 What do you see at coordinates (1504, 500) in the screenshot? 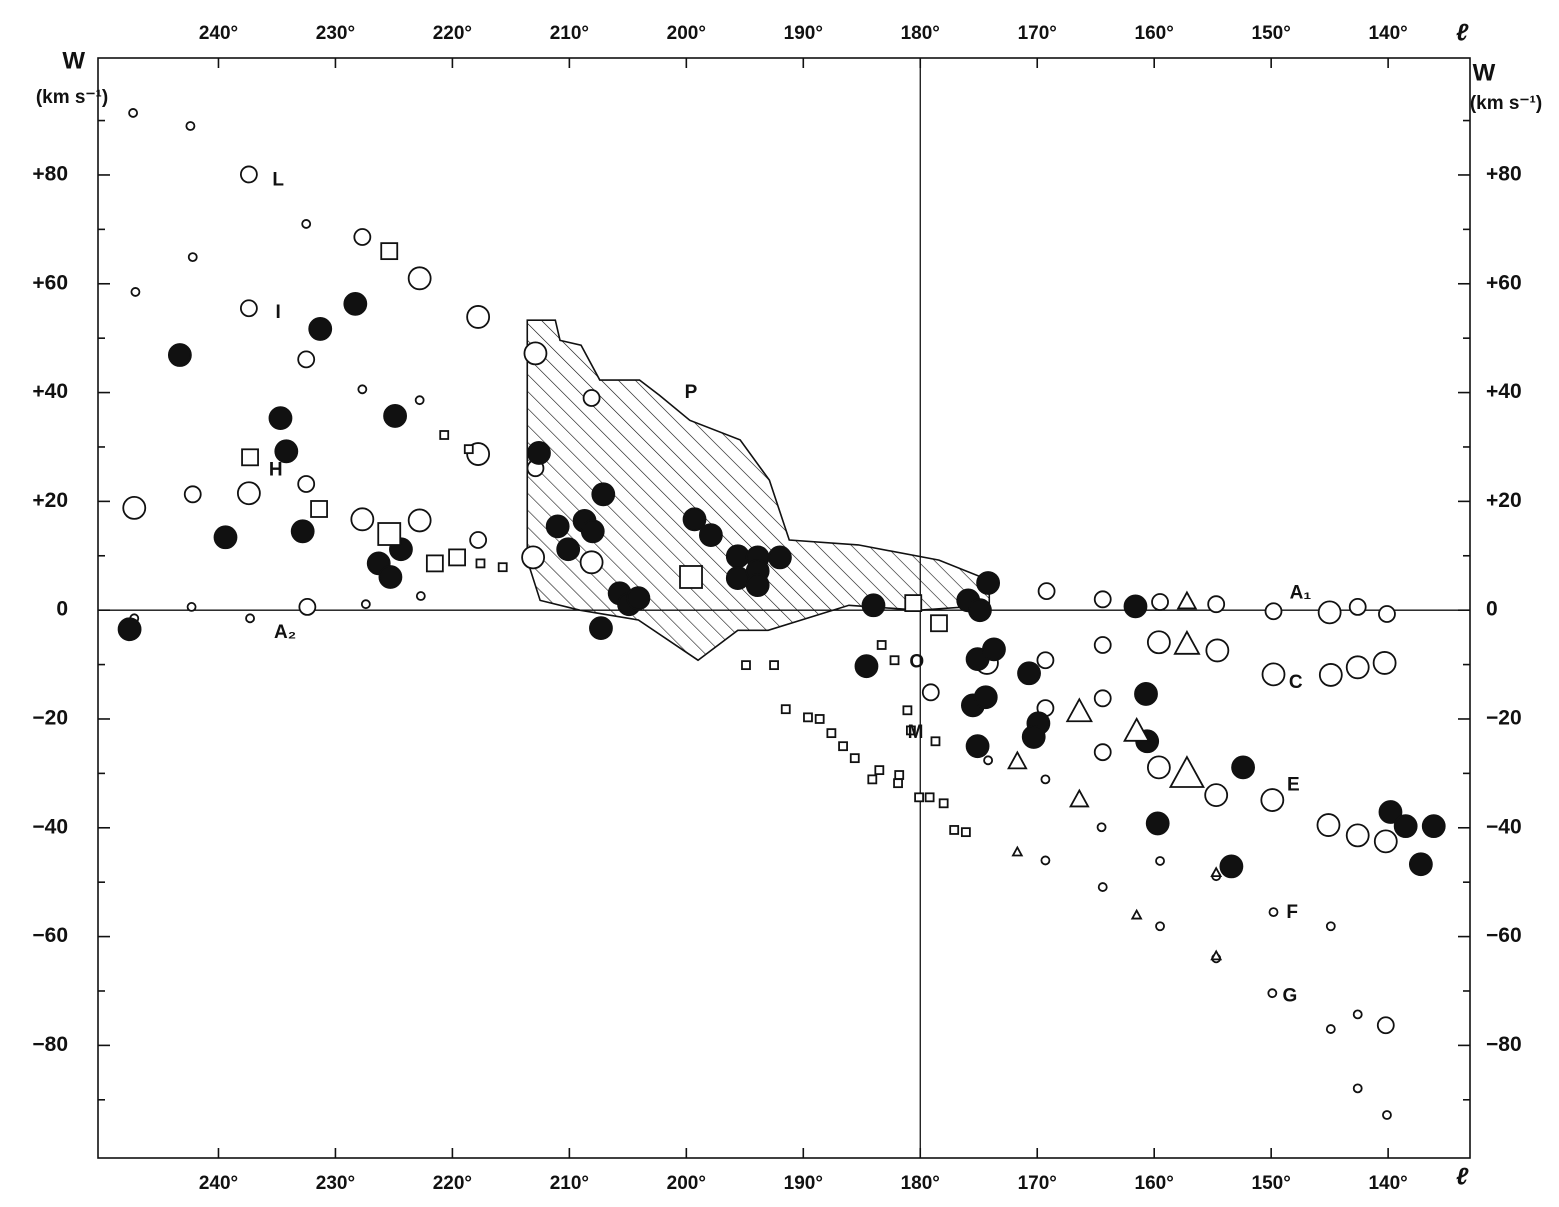
I see `y-tick-label-right: +20` at bounding box center [1504, 500].